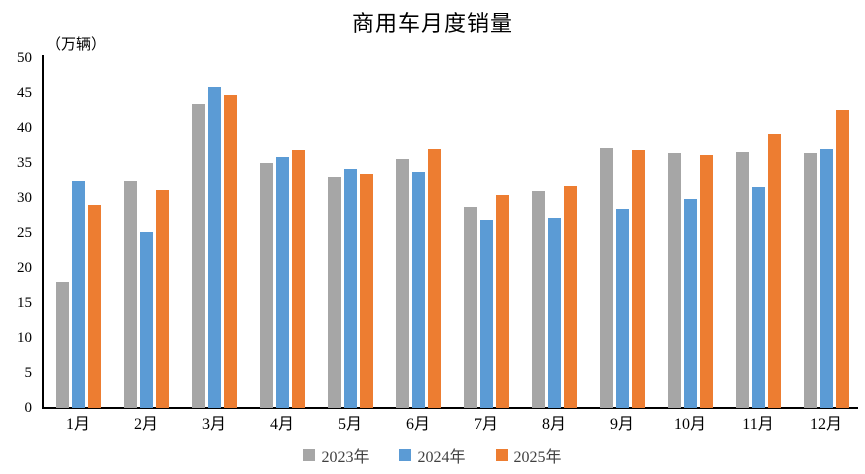  What do you see at coordinates (345, 457) in the screenshot?
I see `legend-label: 2023年` at bounding box center [345, 457].